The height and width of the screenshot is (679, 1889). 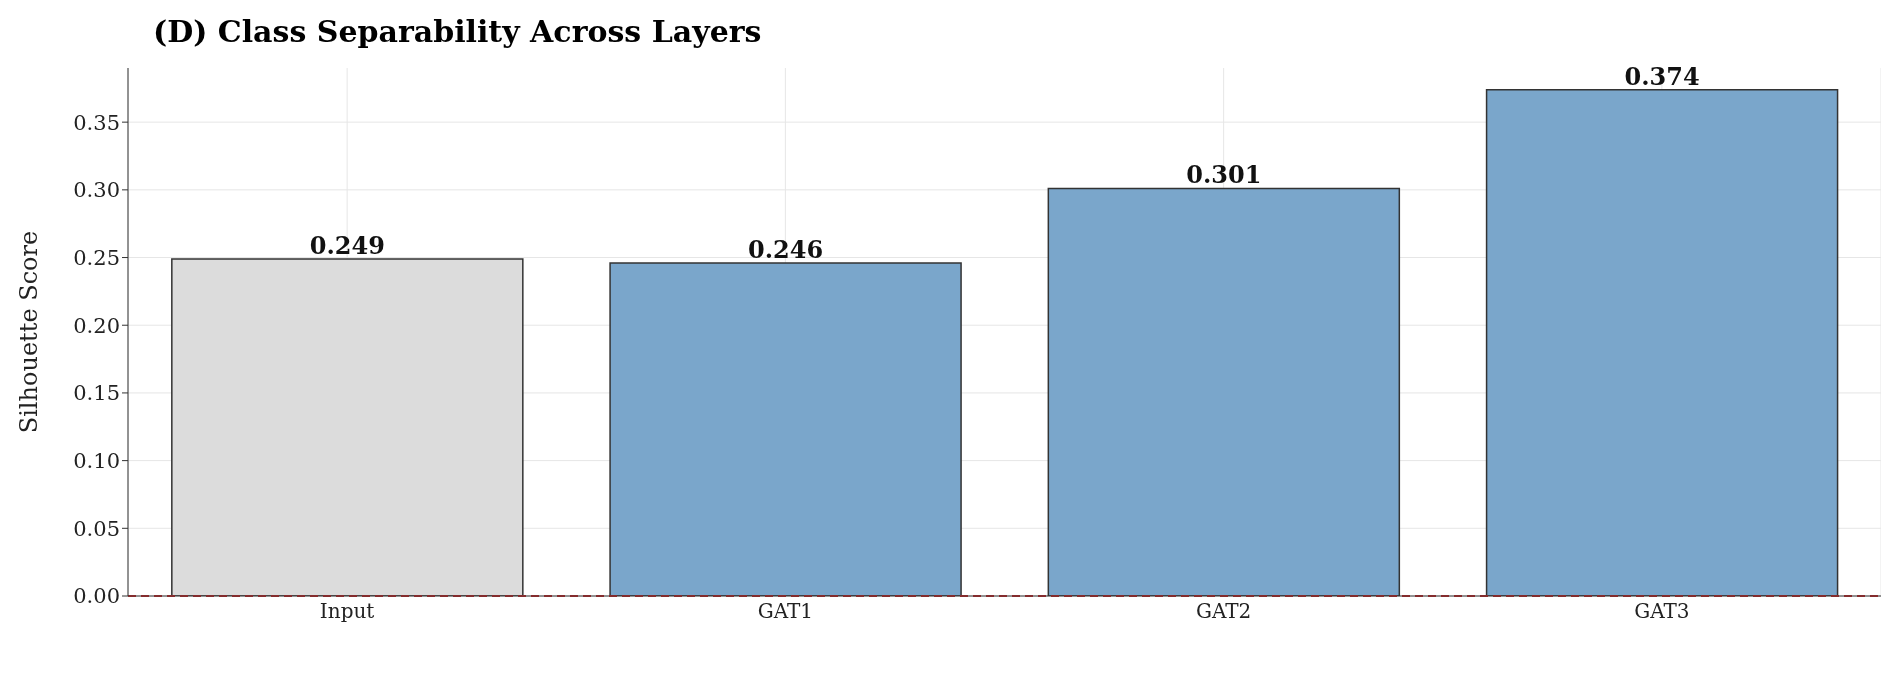 I want to click on y-tick-label: 0.25, so click(x=96, y=257).